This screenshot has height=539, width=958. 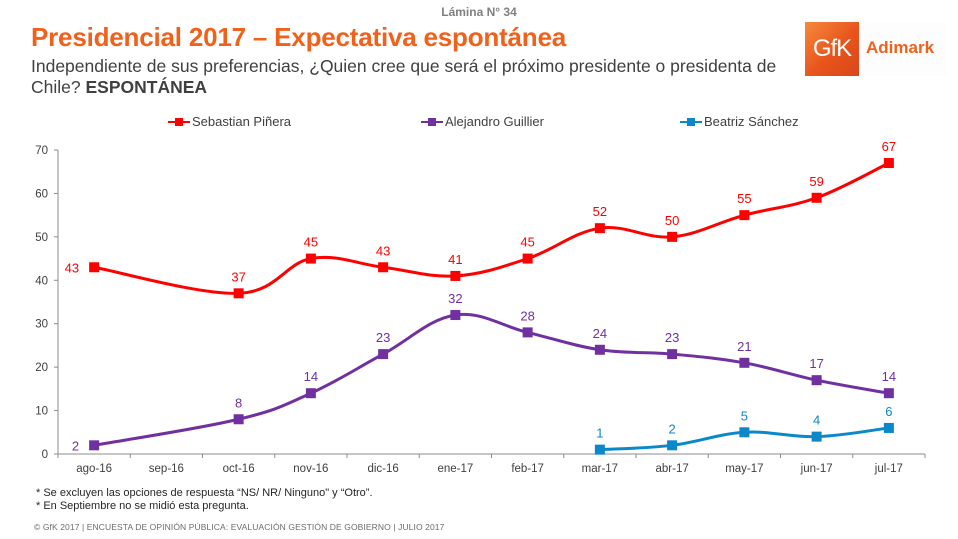 What do you see at coordinates (455, 298) in the screenshot?
I see `data-label-alejandro-guillier: 32` at bounding box center [455, 298].